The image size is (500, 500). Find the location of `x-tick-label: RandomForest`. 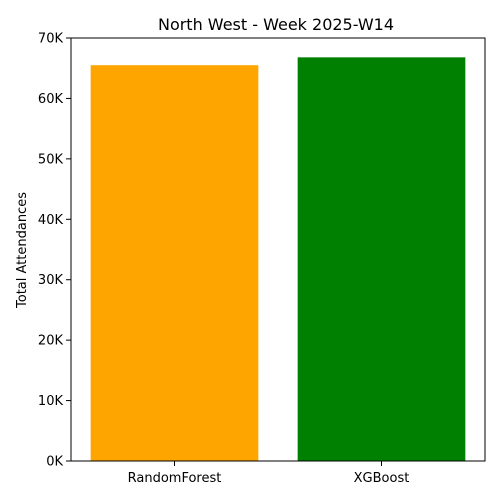

x-tick-label: RandomForest is located at coordinates (175, 478).